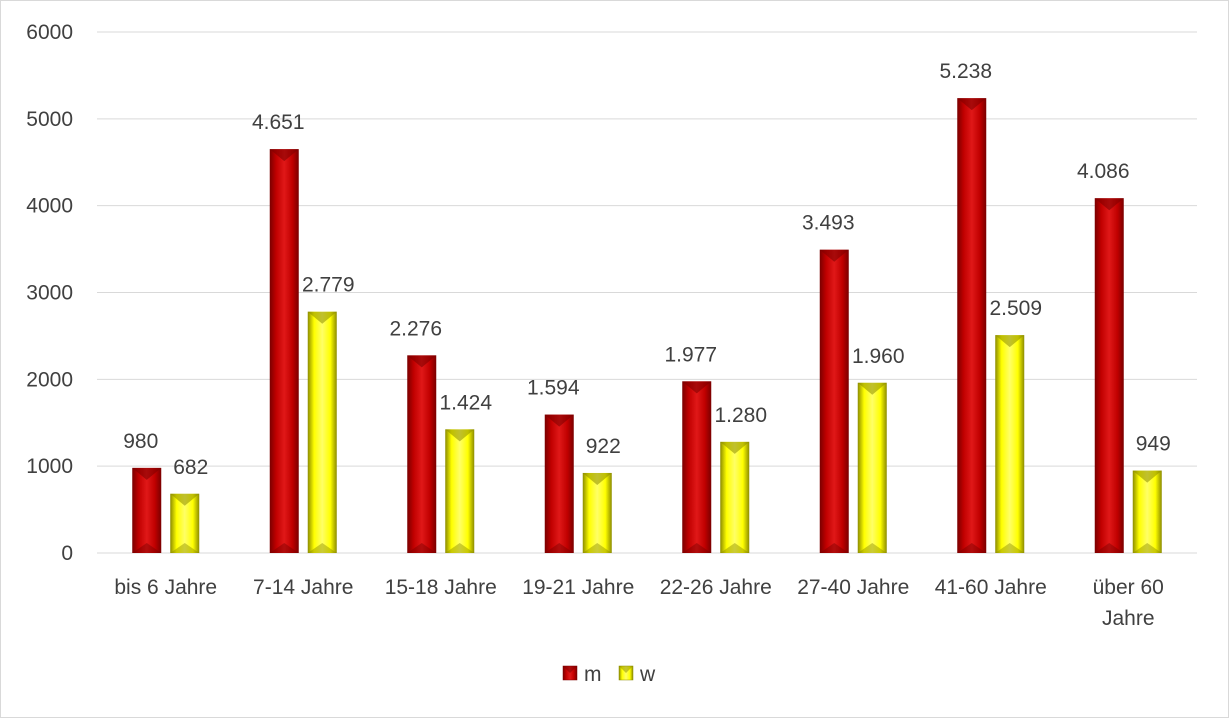 The image size is (1229, 718). Describe the element at coordinates (1128, 618) in the screenshot. I see `x-tick-label: Jahre` at that location.